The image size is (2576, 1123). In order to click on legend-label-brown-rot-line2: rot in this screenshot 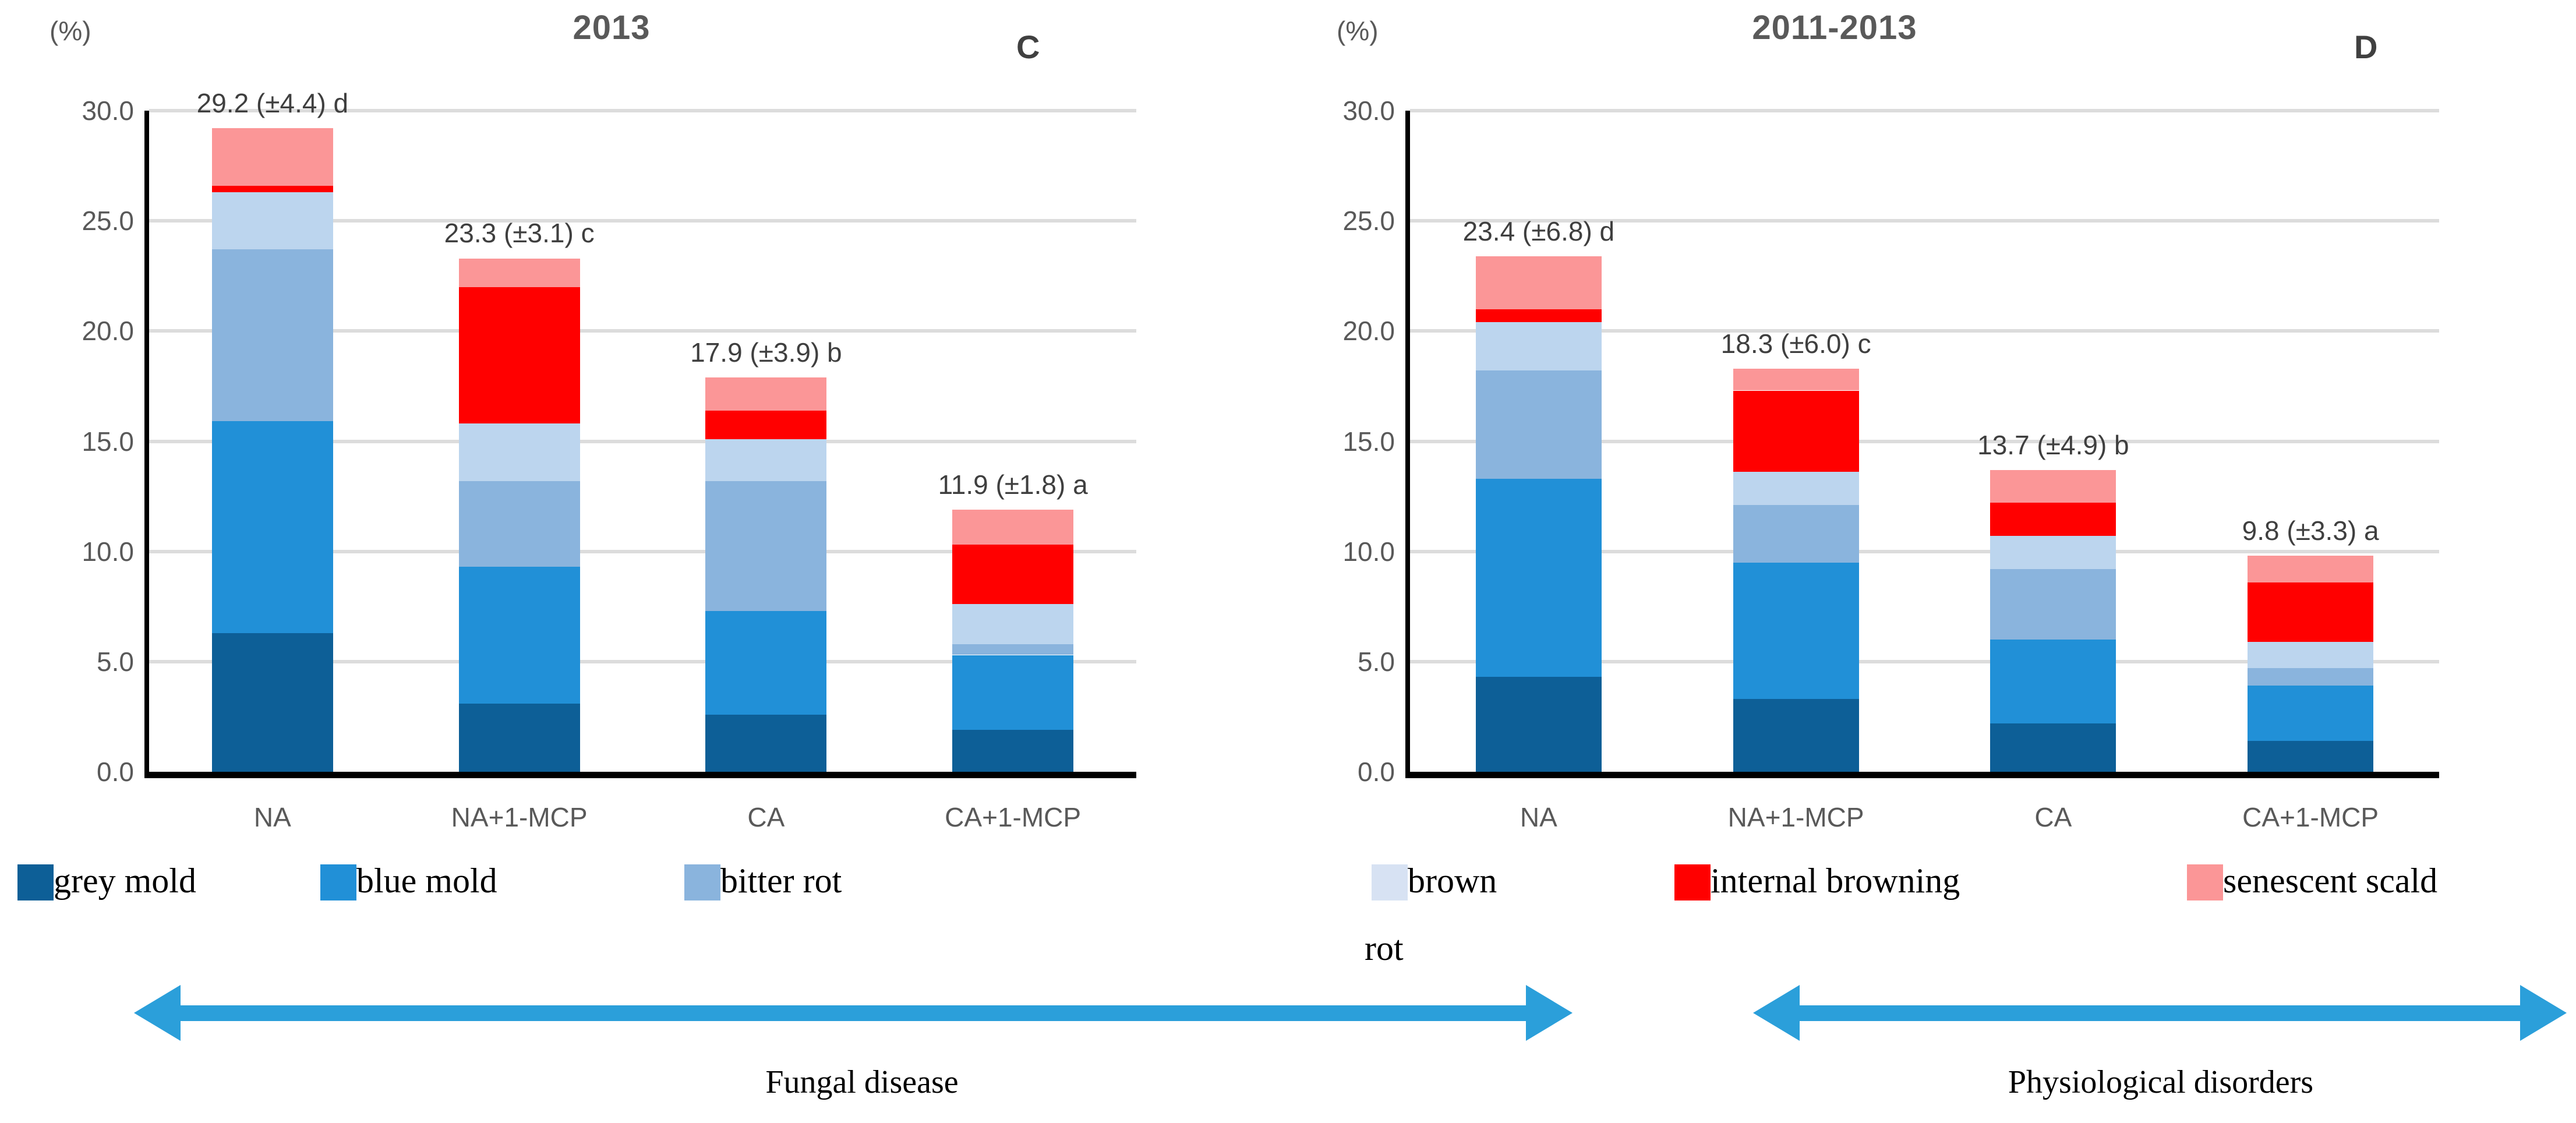, I will do `click(1384, 948)`.